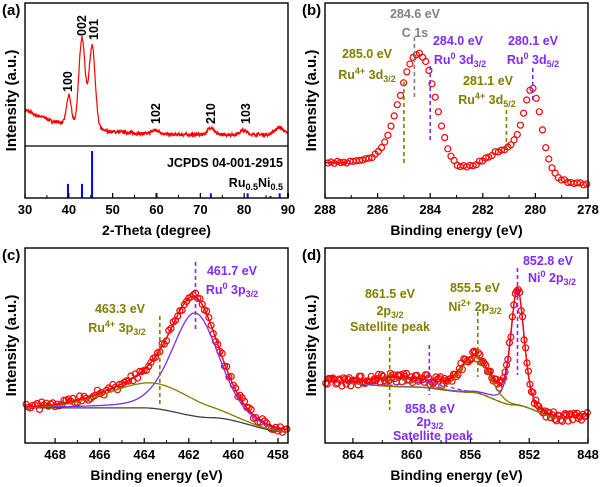  What do you see at coordinates (389, 312) in the screenshot?
I see `label-sat1-orbital: 2p3/2` at bounding box center [389, 312].